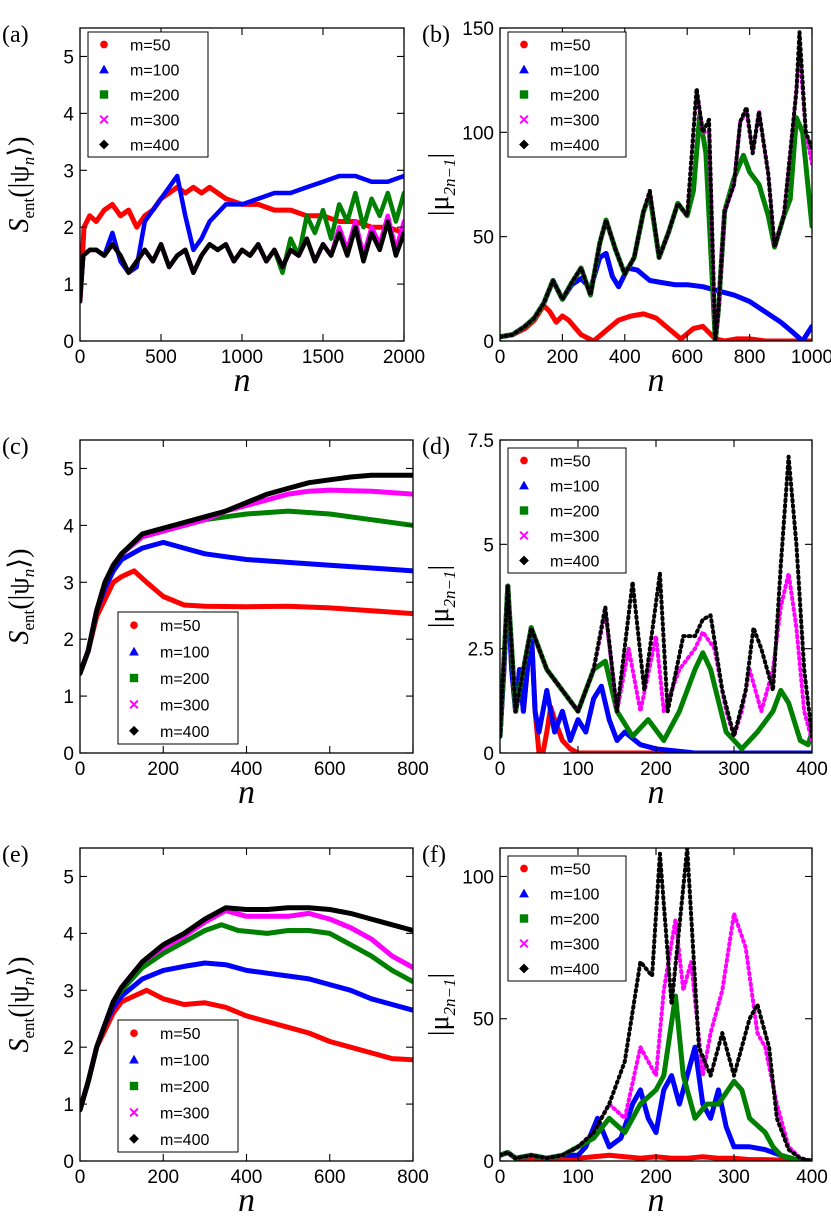  What do you see at coordinates (434, 855) in the screenshot?
I see `panel-label: (f)` at bounding box center [434, 855].